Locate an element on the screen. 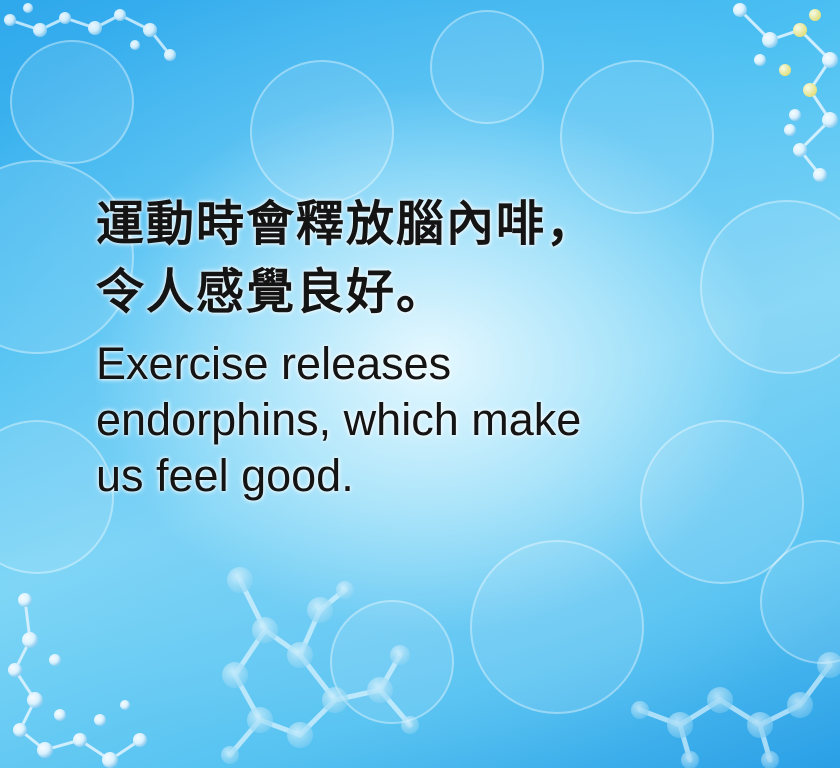 The height and width of the screenshot is (768, 840). chinese-line-2: 令人感覺良好。 is located at coordinates (271, 292).